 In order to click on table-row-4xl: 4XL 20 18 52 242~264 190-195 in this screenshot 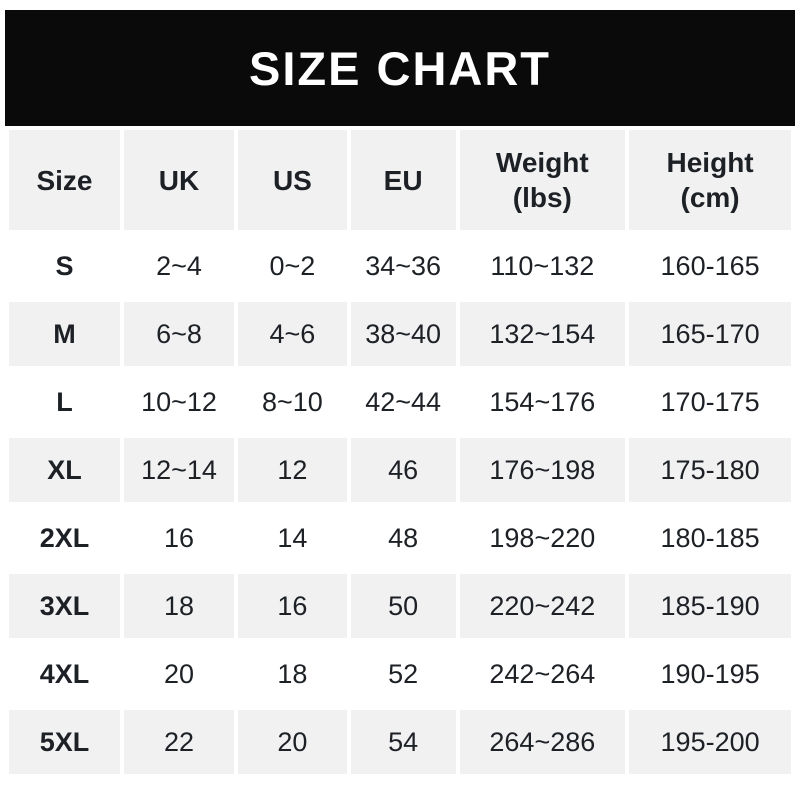, I will do `click(400, 674)`.